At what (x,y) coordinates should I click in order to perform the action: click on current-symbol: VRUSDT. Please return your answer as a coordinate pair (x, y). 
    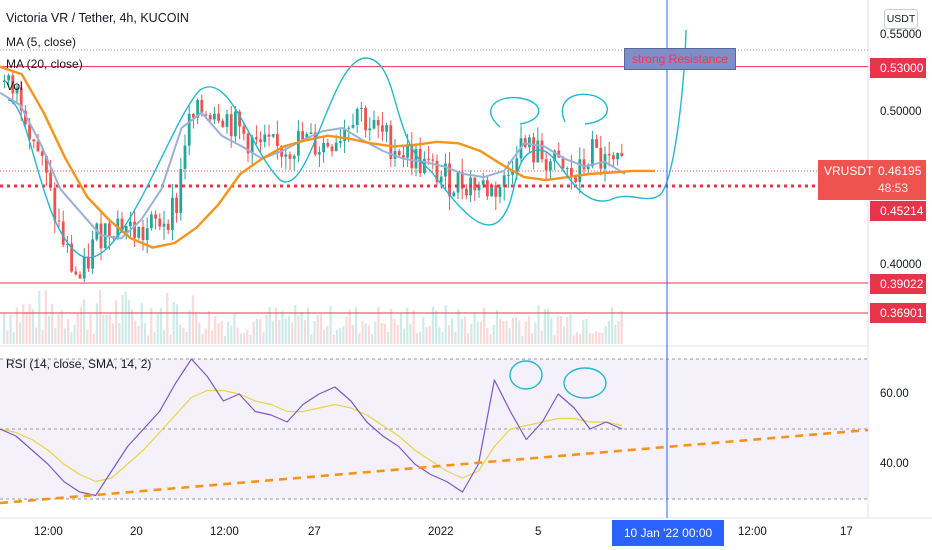
    Looking at the image, I should click on (849, 171).